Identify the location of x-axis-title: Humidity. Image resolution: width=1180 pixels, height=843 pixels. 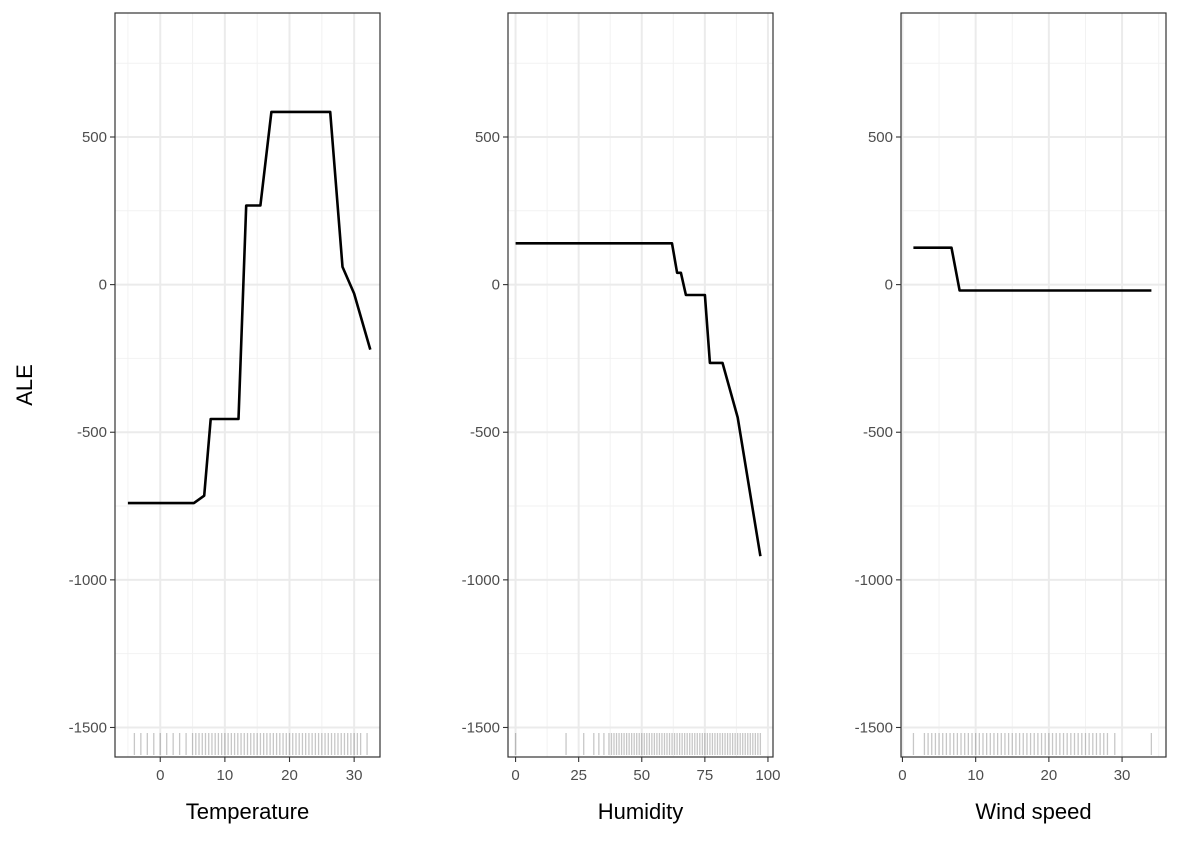
(641, 811).